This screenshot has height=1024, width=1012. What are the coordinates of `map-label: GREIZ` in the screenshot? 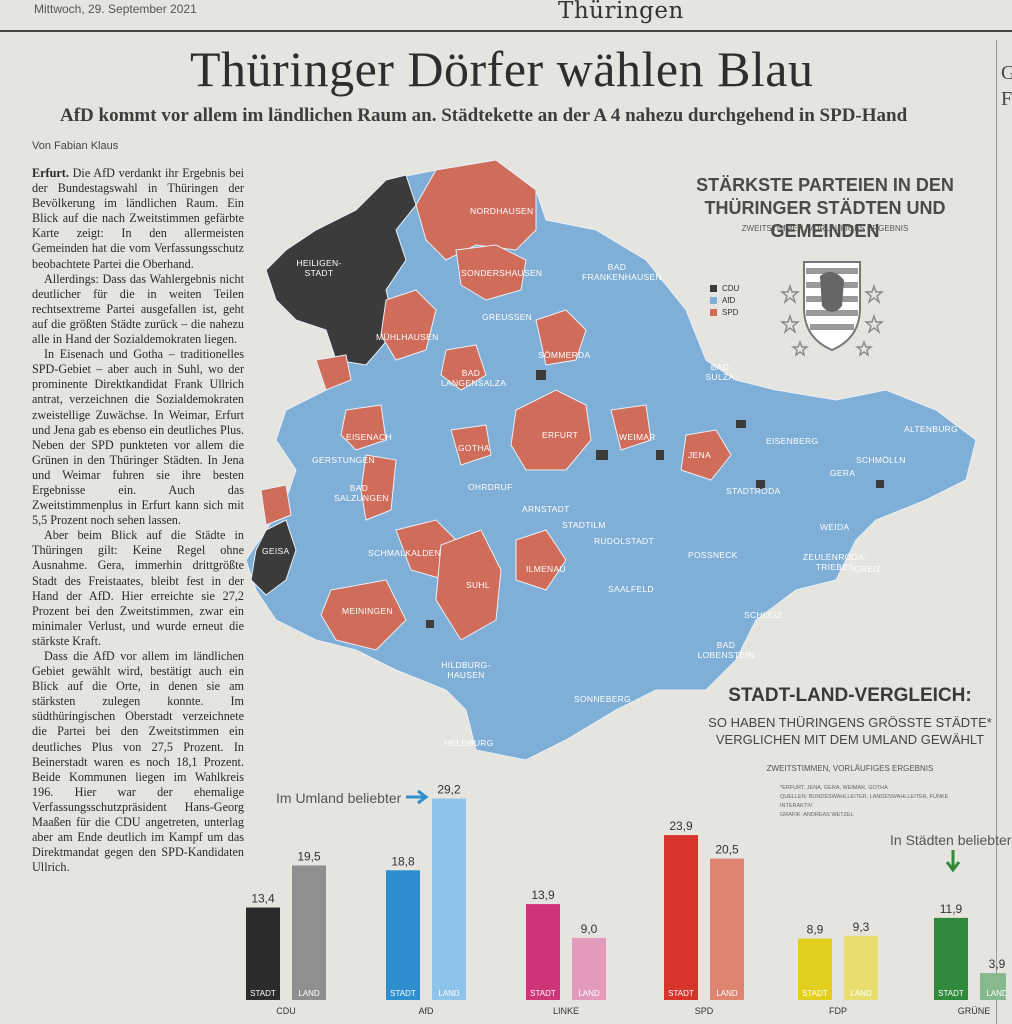 It's located at (868, 569).